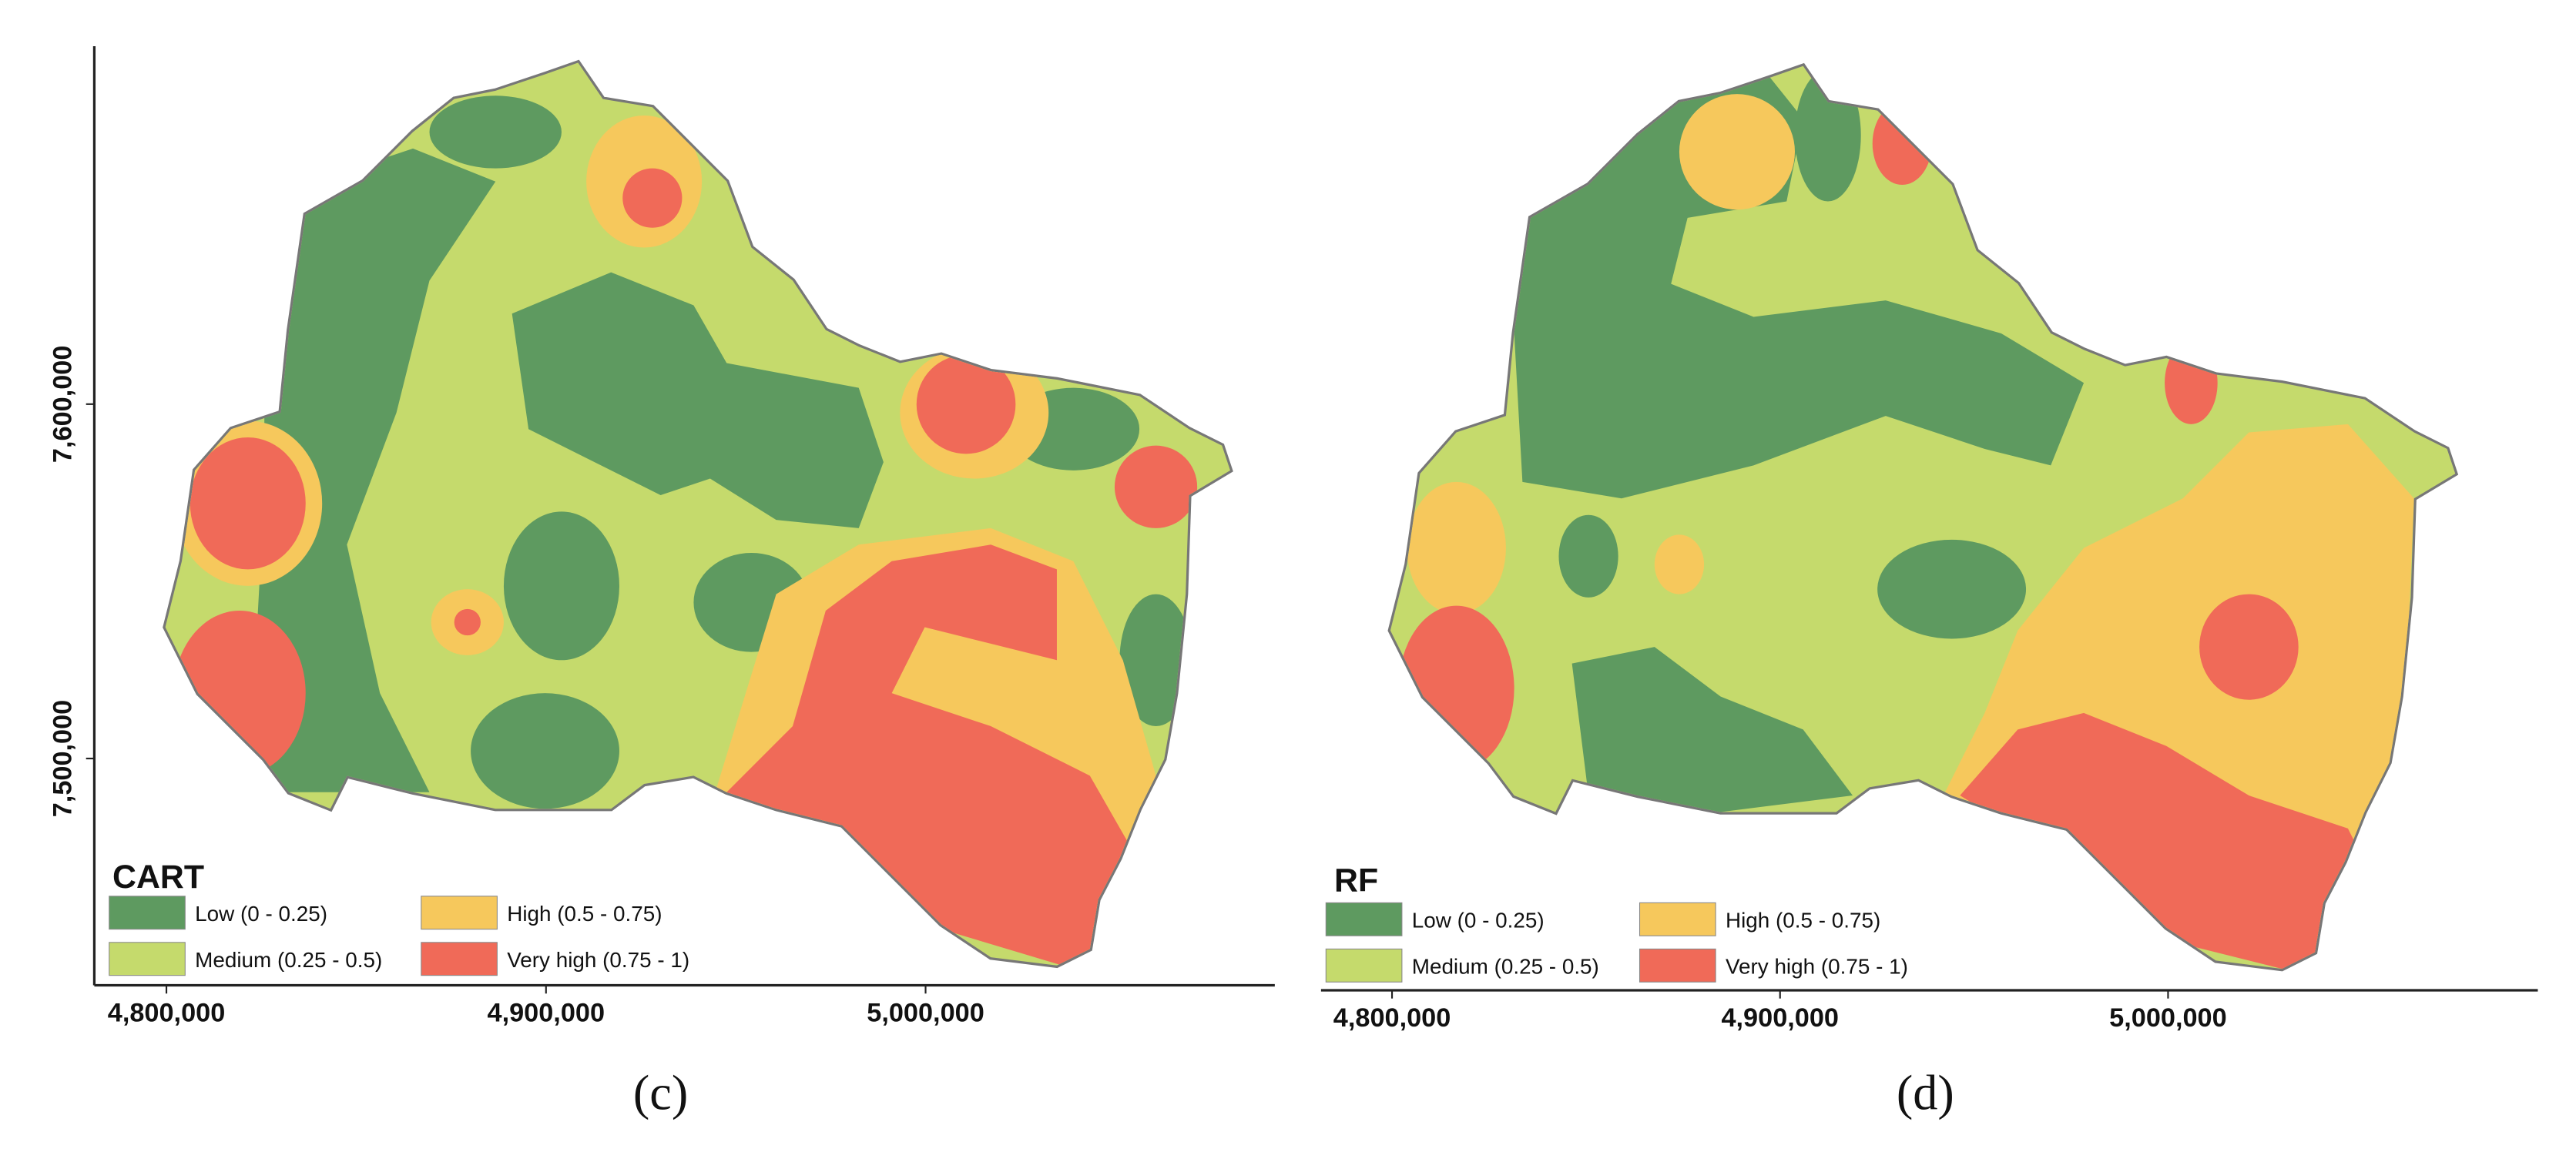  I want to click on y-tick-label: 7,600,000, so click(62, 405).